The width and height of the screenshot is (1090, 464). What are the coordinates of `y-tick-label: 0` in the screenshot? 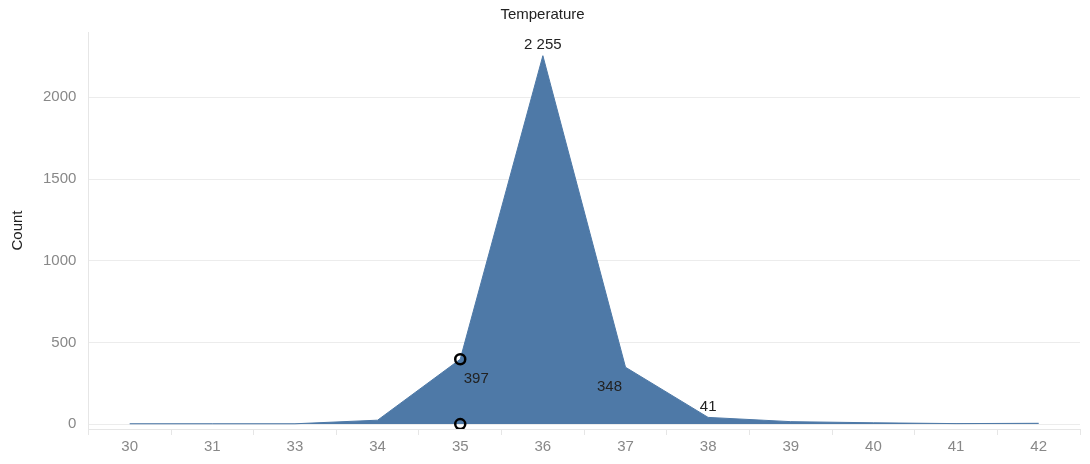 It's located at (72, 423).